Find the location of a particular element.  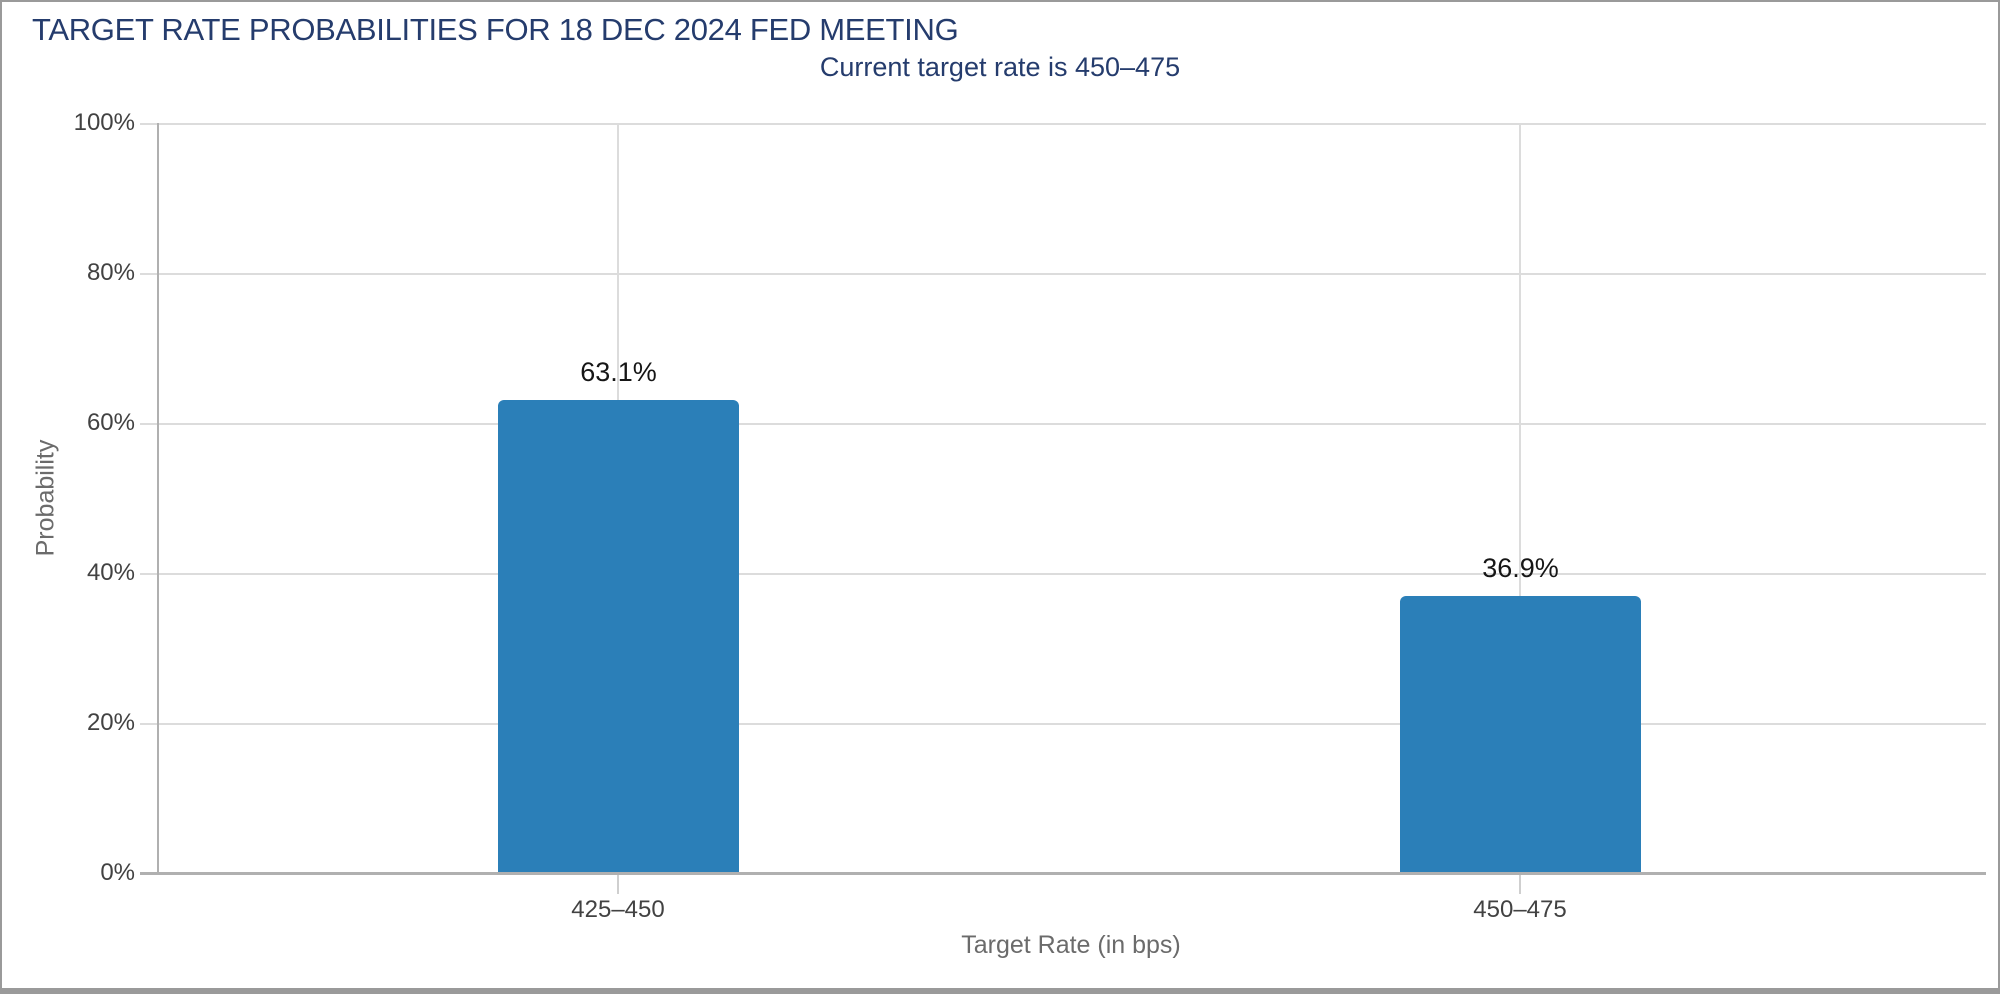

bar-value-label: 36.9% is located at coordinates (1520, 568).